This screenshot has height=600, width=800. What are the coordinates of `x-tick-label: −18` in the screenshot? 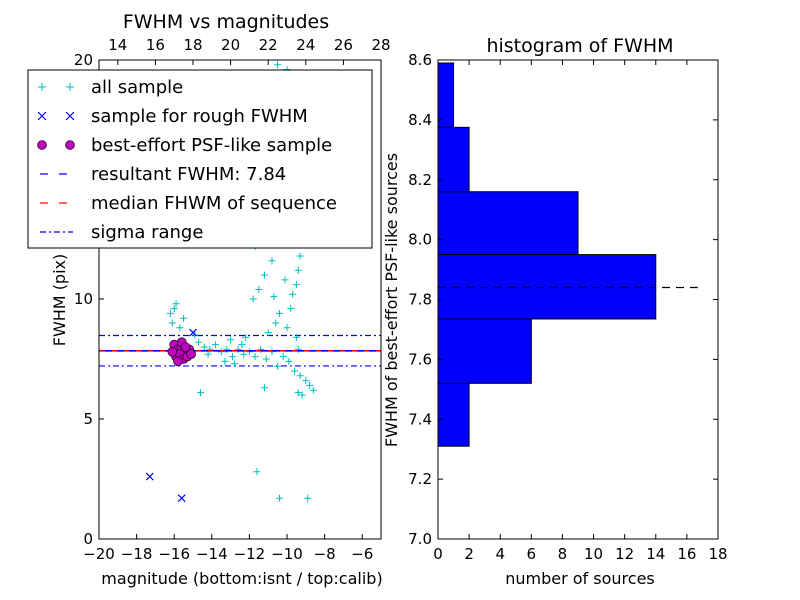 It's located at (137, 554).